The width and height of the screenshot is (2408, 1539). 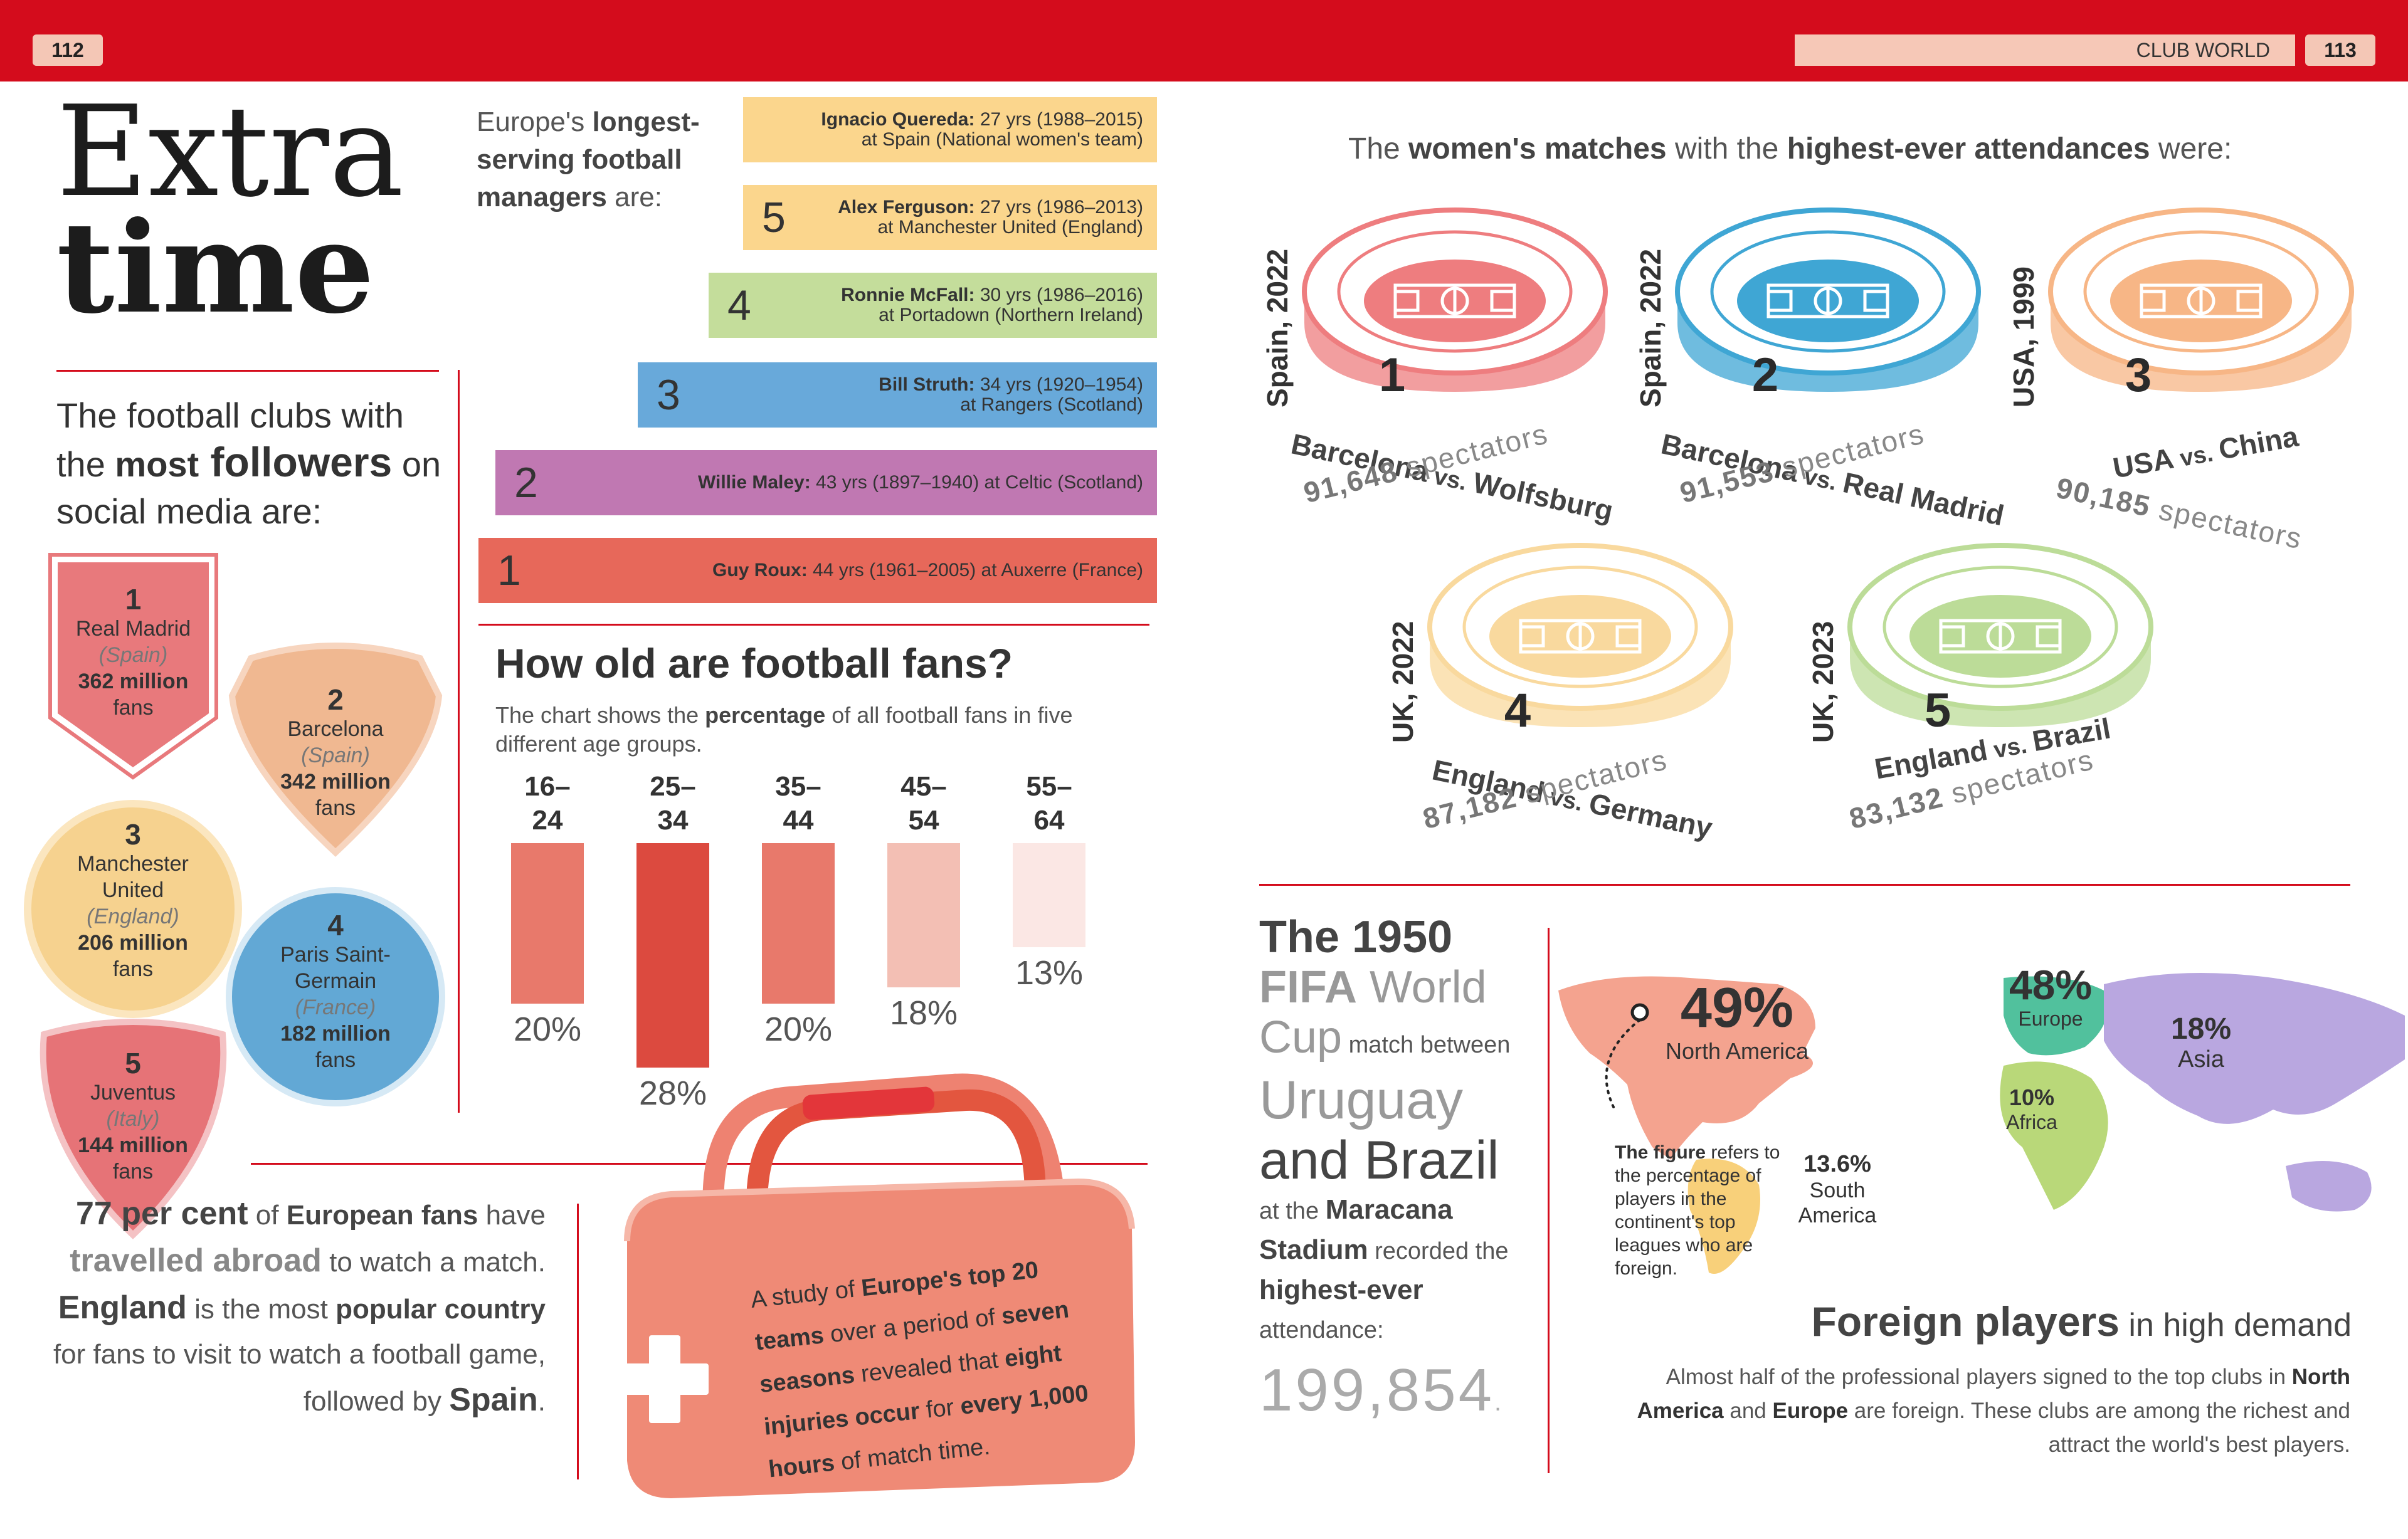 What do you see at coordinates (2205, 452) in the screenshot?
I see `match-teams: USA vs. China` at bounding box center [2205, 452].